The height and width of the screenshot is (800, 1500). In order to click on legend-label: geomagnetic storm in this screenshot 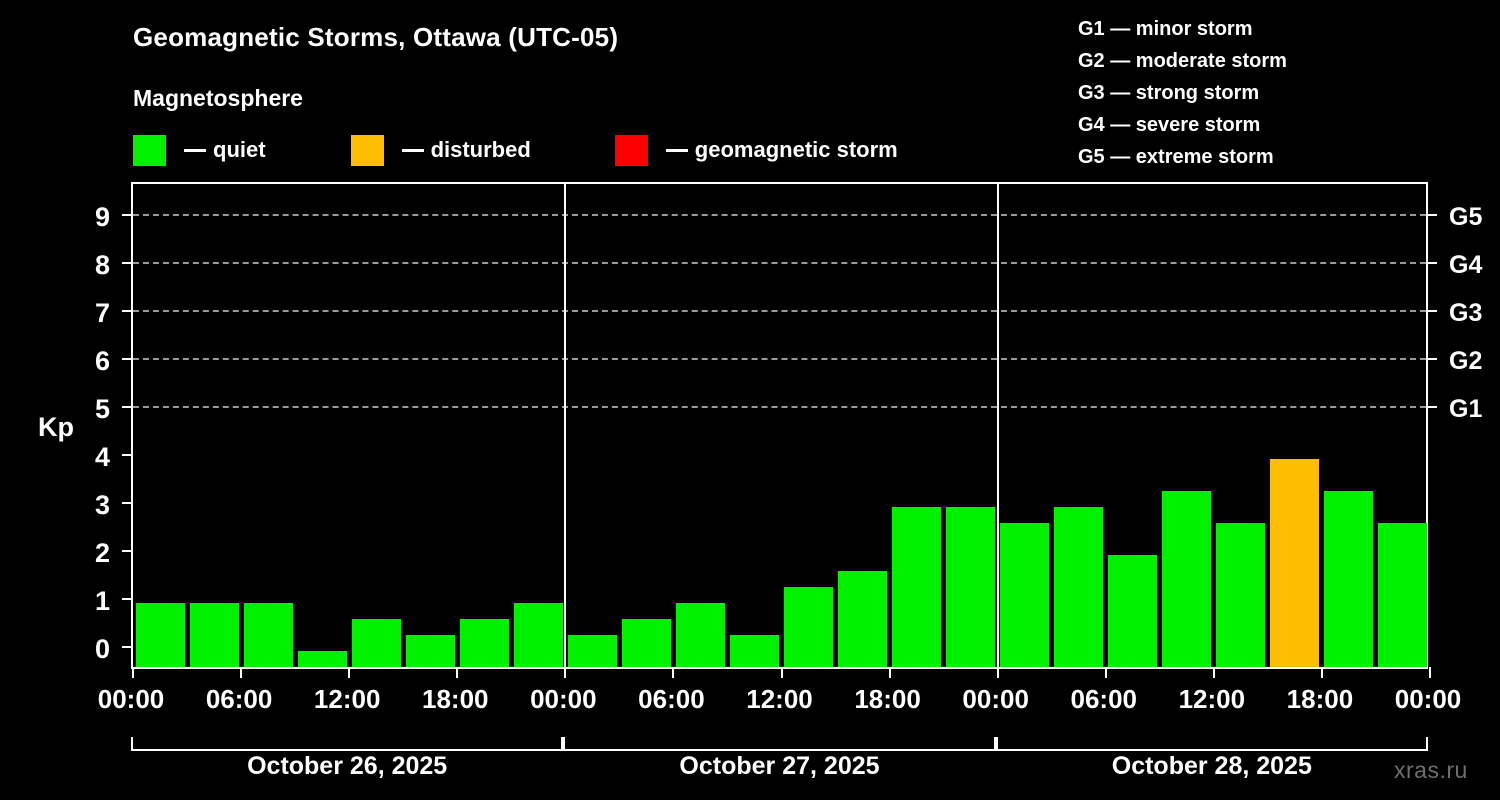, I will do `click(796, 149)`.